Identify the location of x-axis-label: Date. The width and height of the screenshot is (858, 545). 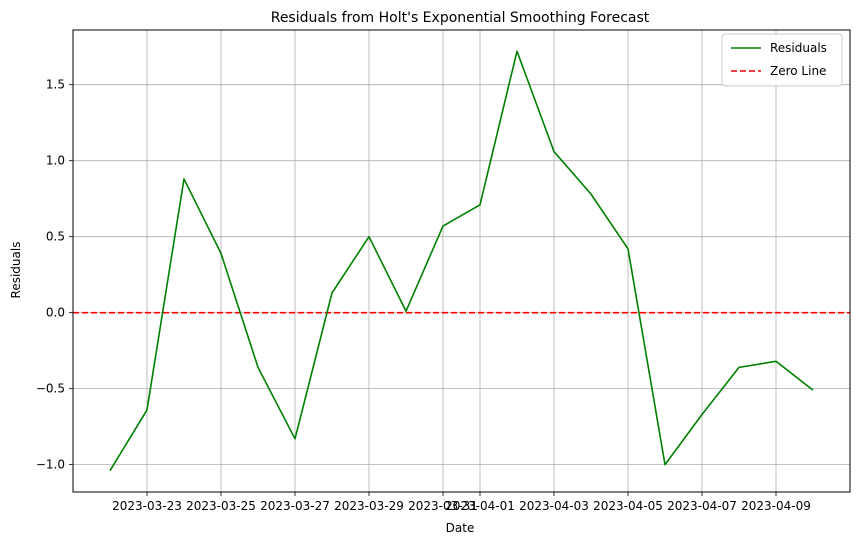
(460, 528).